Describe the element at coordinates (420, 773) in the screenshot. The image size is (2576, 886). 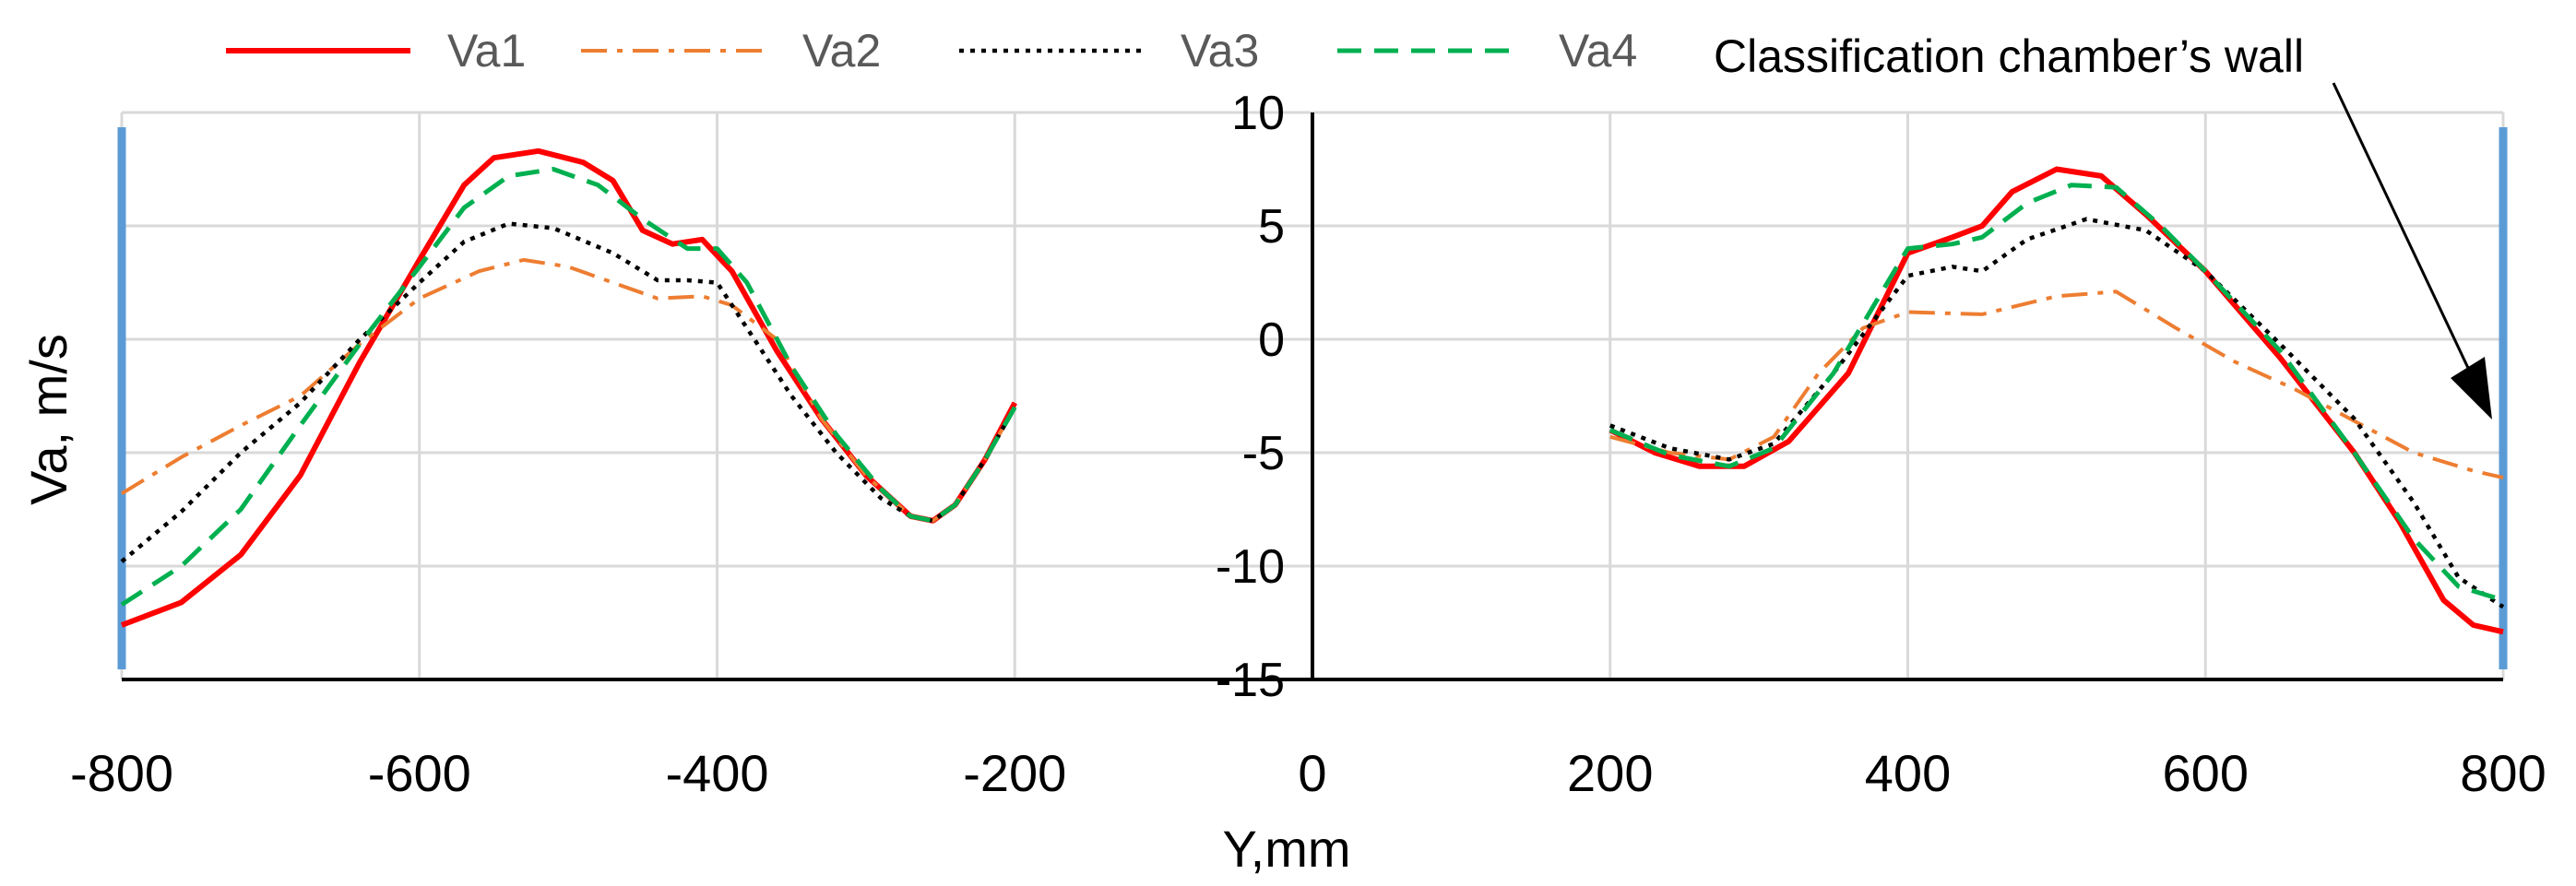
I see `x-tick-label: -600` at that location.